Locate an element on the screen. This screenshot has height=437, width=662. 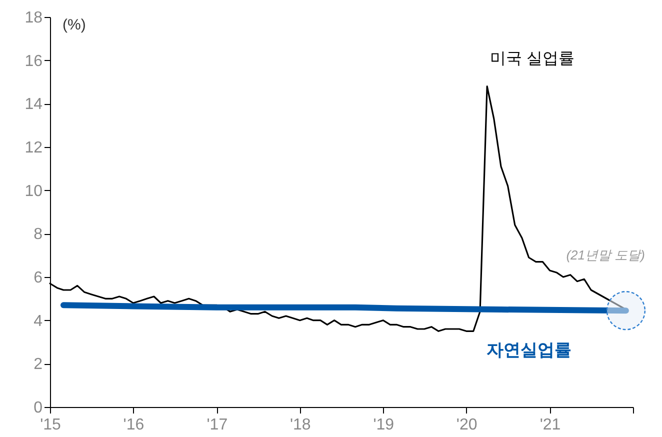
y-tick-label: 8 is located at coordinates (38, 235).